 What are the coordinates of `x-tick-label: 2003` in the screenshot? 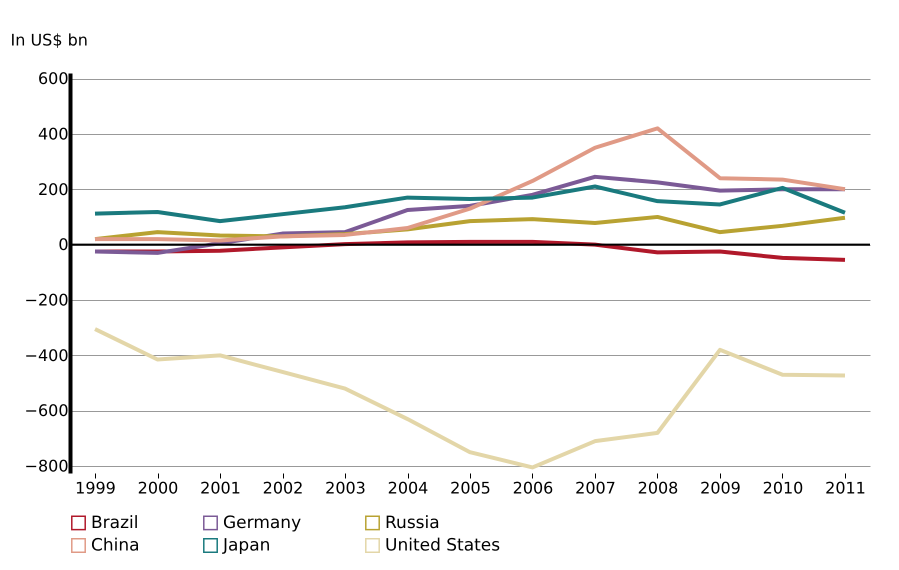 It's located at (345, 488).